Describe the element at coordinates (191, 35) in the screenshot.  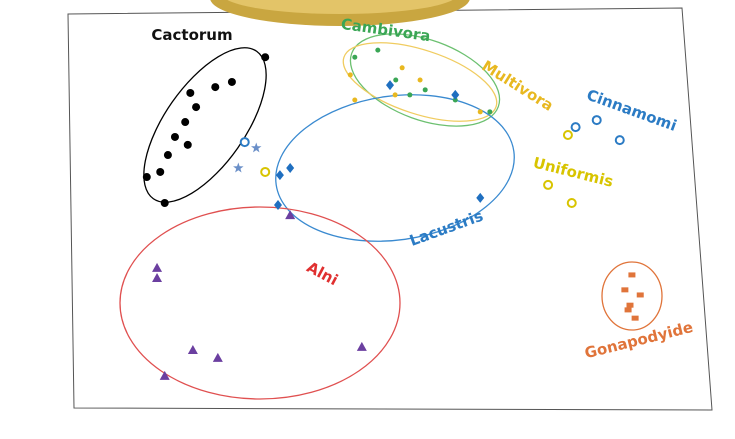
I see `series-label: Cactorum` at that location.